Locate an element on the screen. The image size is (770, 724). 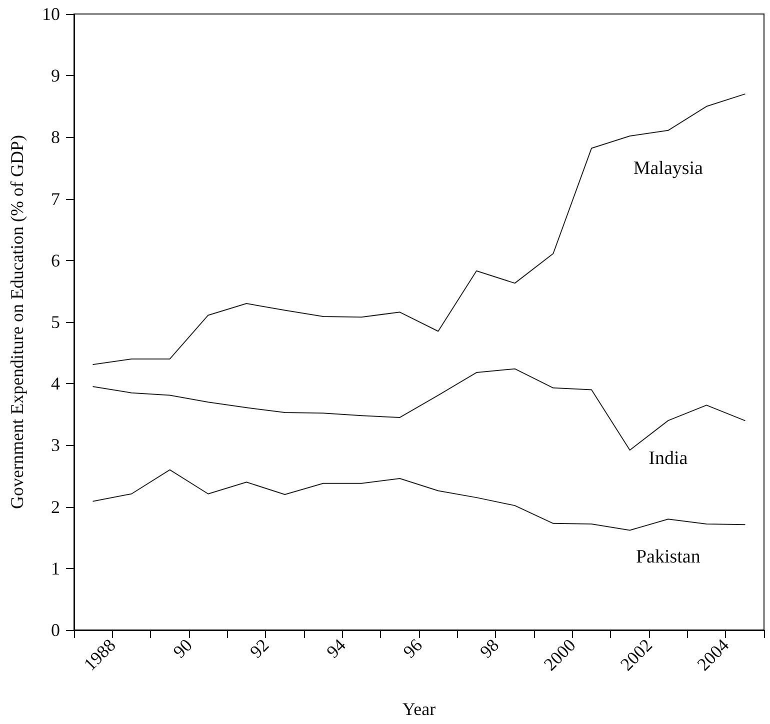
y-axis-title: Government Expenditure on Education (% of GDP) is located at coordinates (17, 322).